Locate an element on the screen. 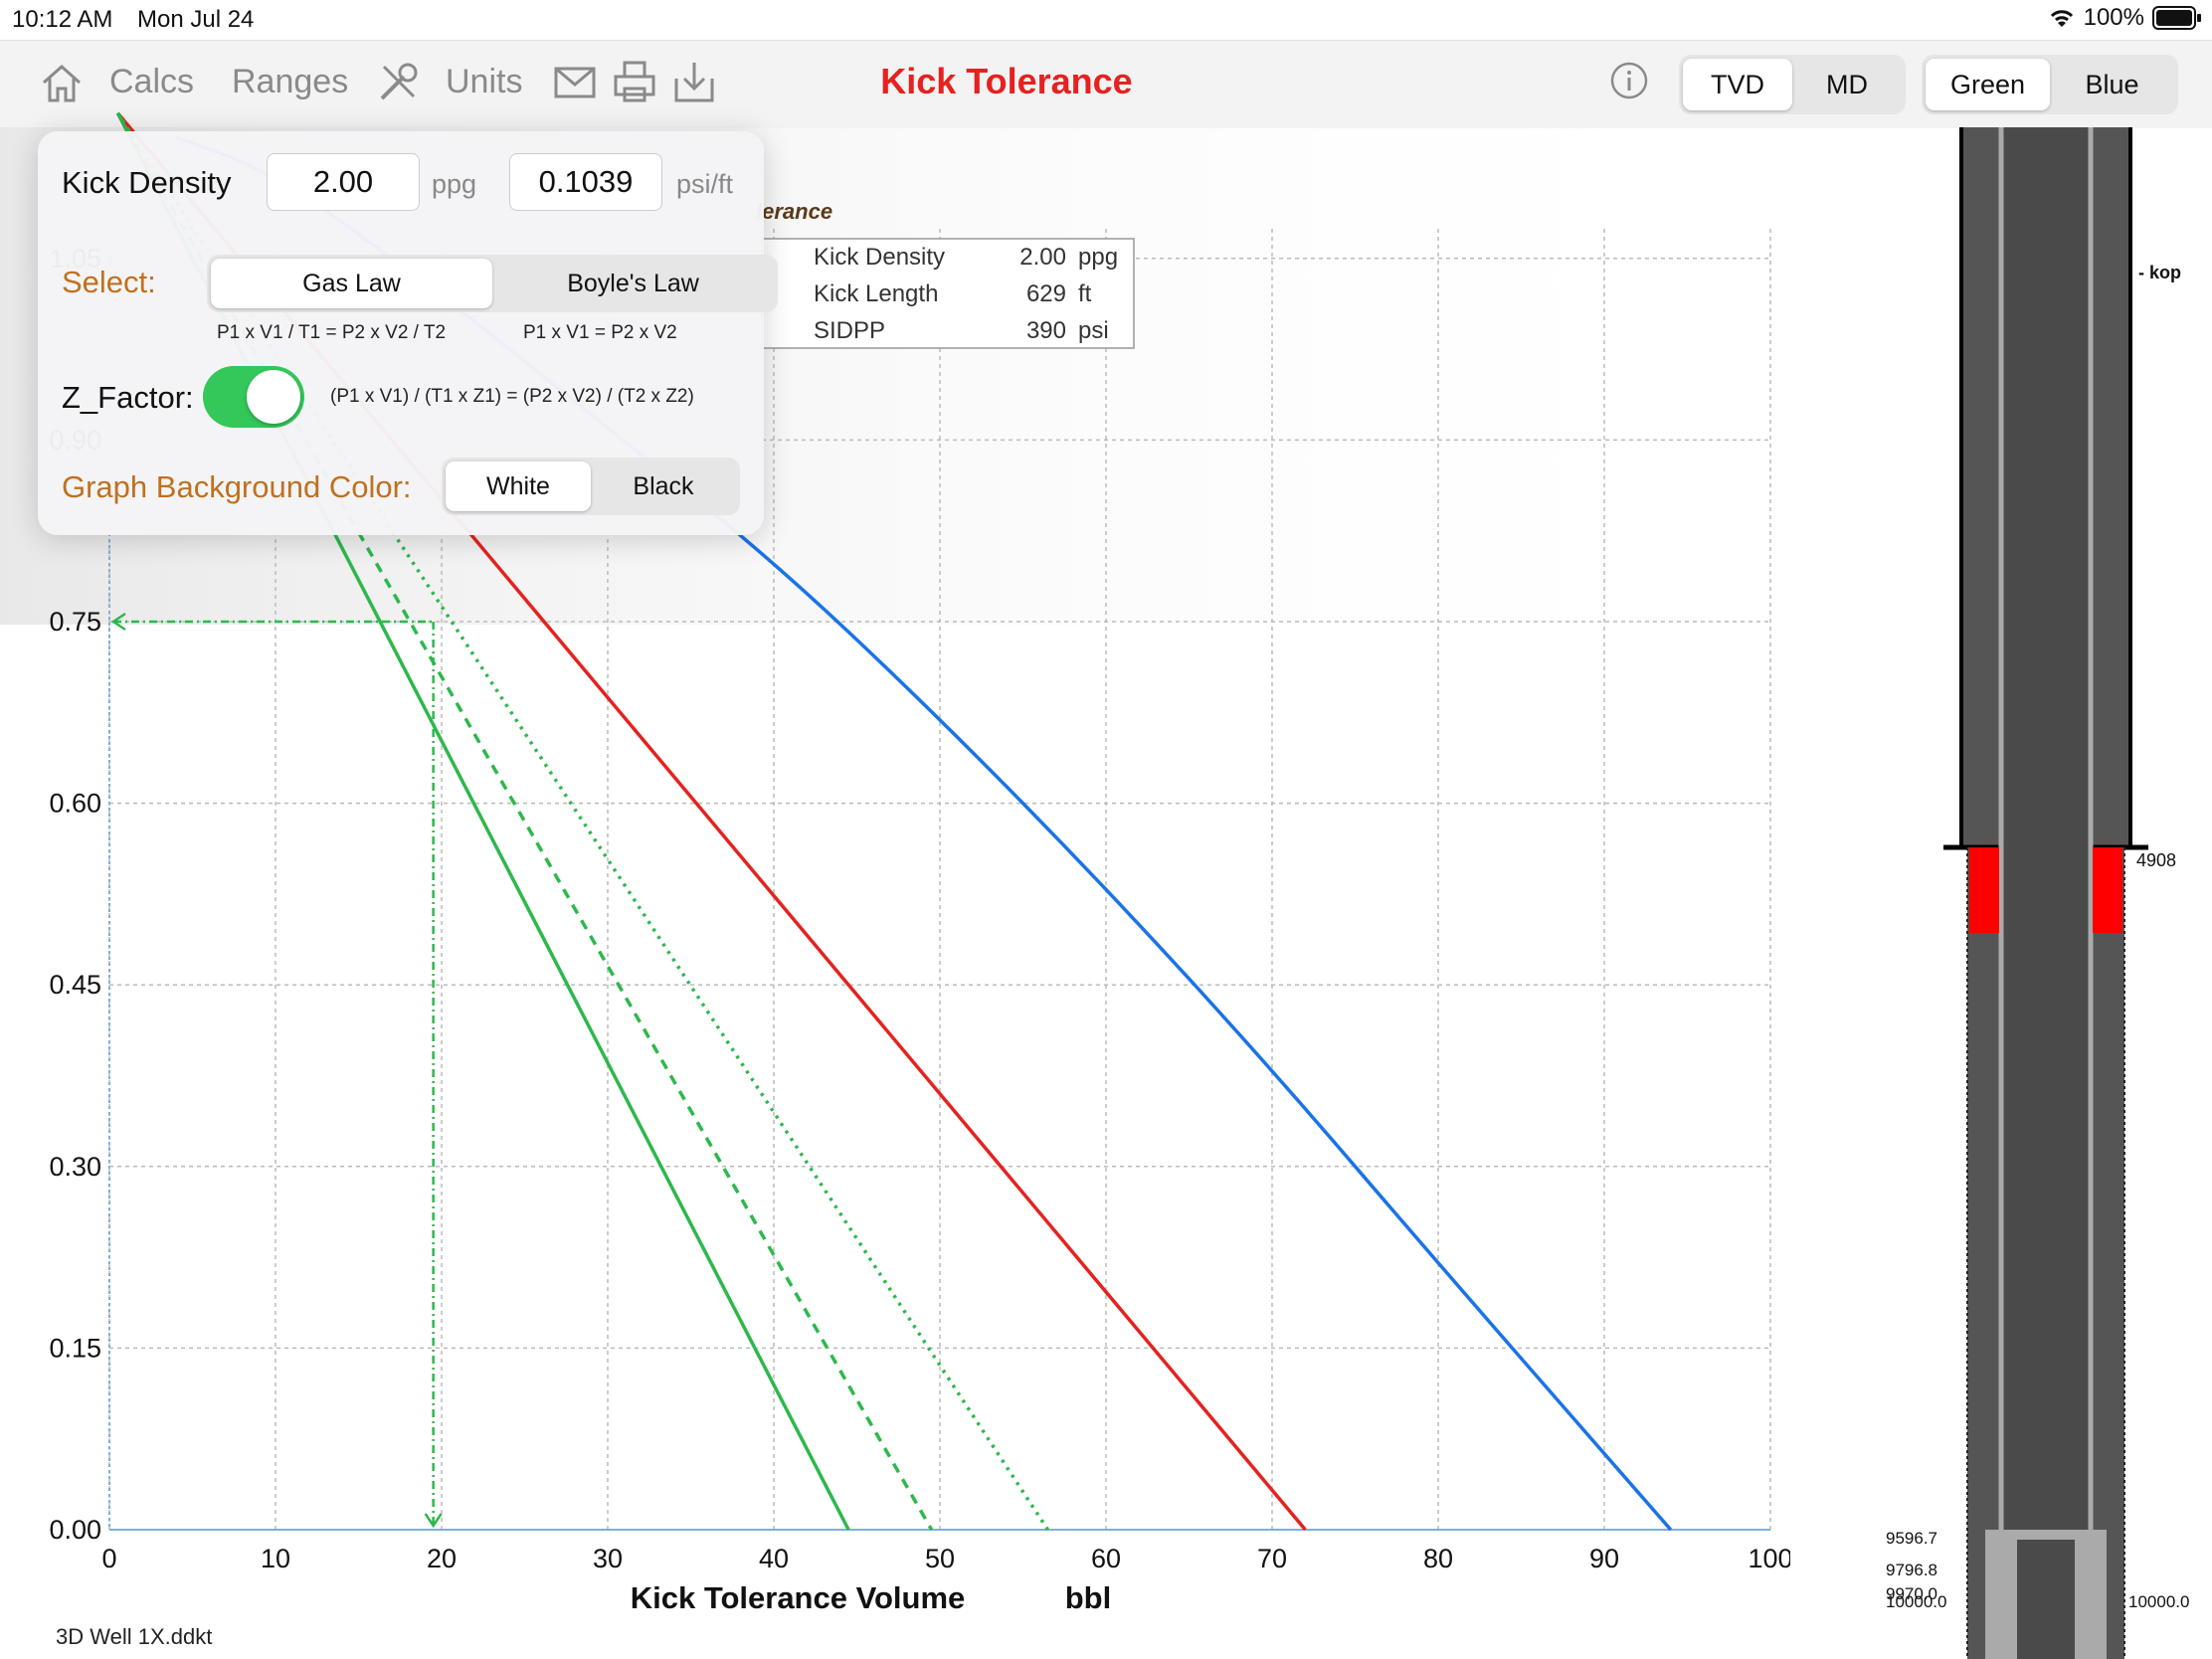 The width and height of the screenshot is (2212, 1659). status-time: 10:12 AM is located at coordinates (62, 19).